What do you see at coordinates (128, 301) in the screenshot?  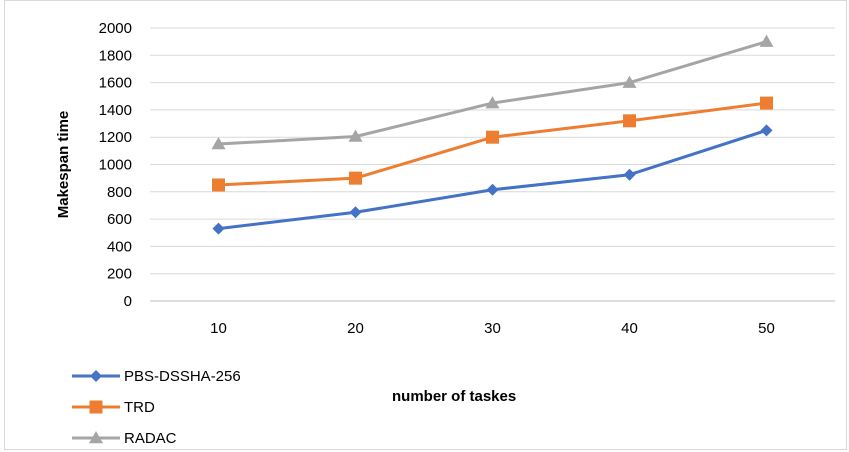 I see `y-tick-label: 0` at bounding box center [128, 301].